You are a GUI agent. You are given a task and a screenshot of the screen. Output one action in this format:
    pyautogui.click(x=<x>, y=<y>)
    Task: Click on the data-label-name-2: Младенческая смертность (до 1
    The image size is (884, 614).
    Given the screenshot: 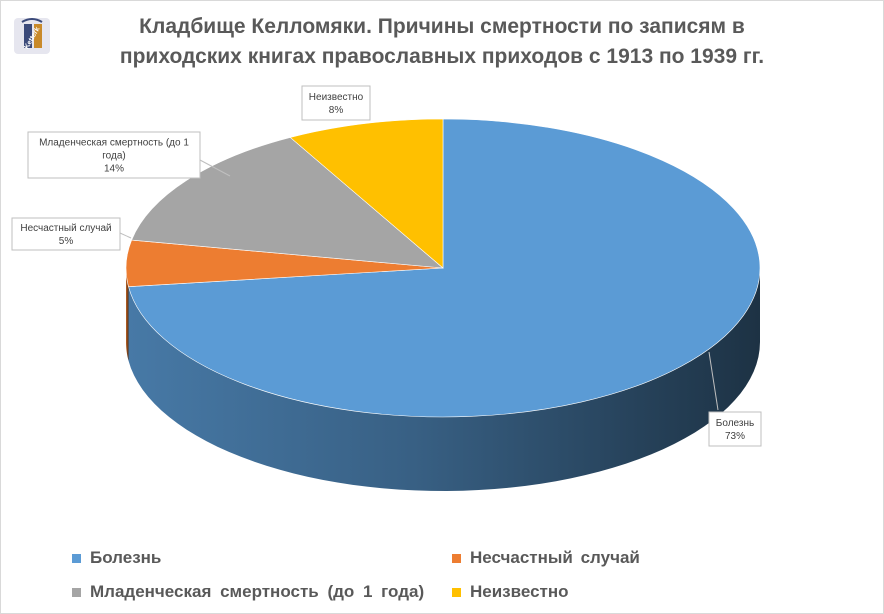 What is the action you would take?
    pyautogui.click(x=114, y=143)
    